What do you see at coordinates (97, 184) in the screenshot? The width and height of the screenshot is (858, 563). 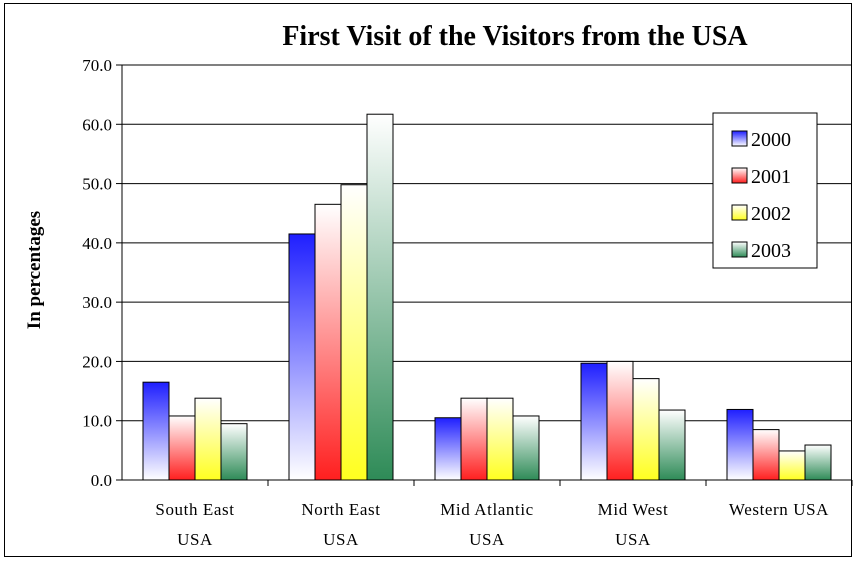 I see `y-tick-label: 50.0` at bounding box center [97, 184].